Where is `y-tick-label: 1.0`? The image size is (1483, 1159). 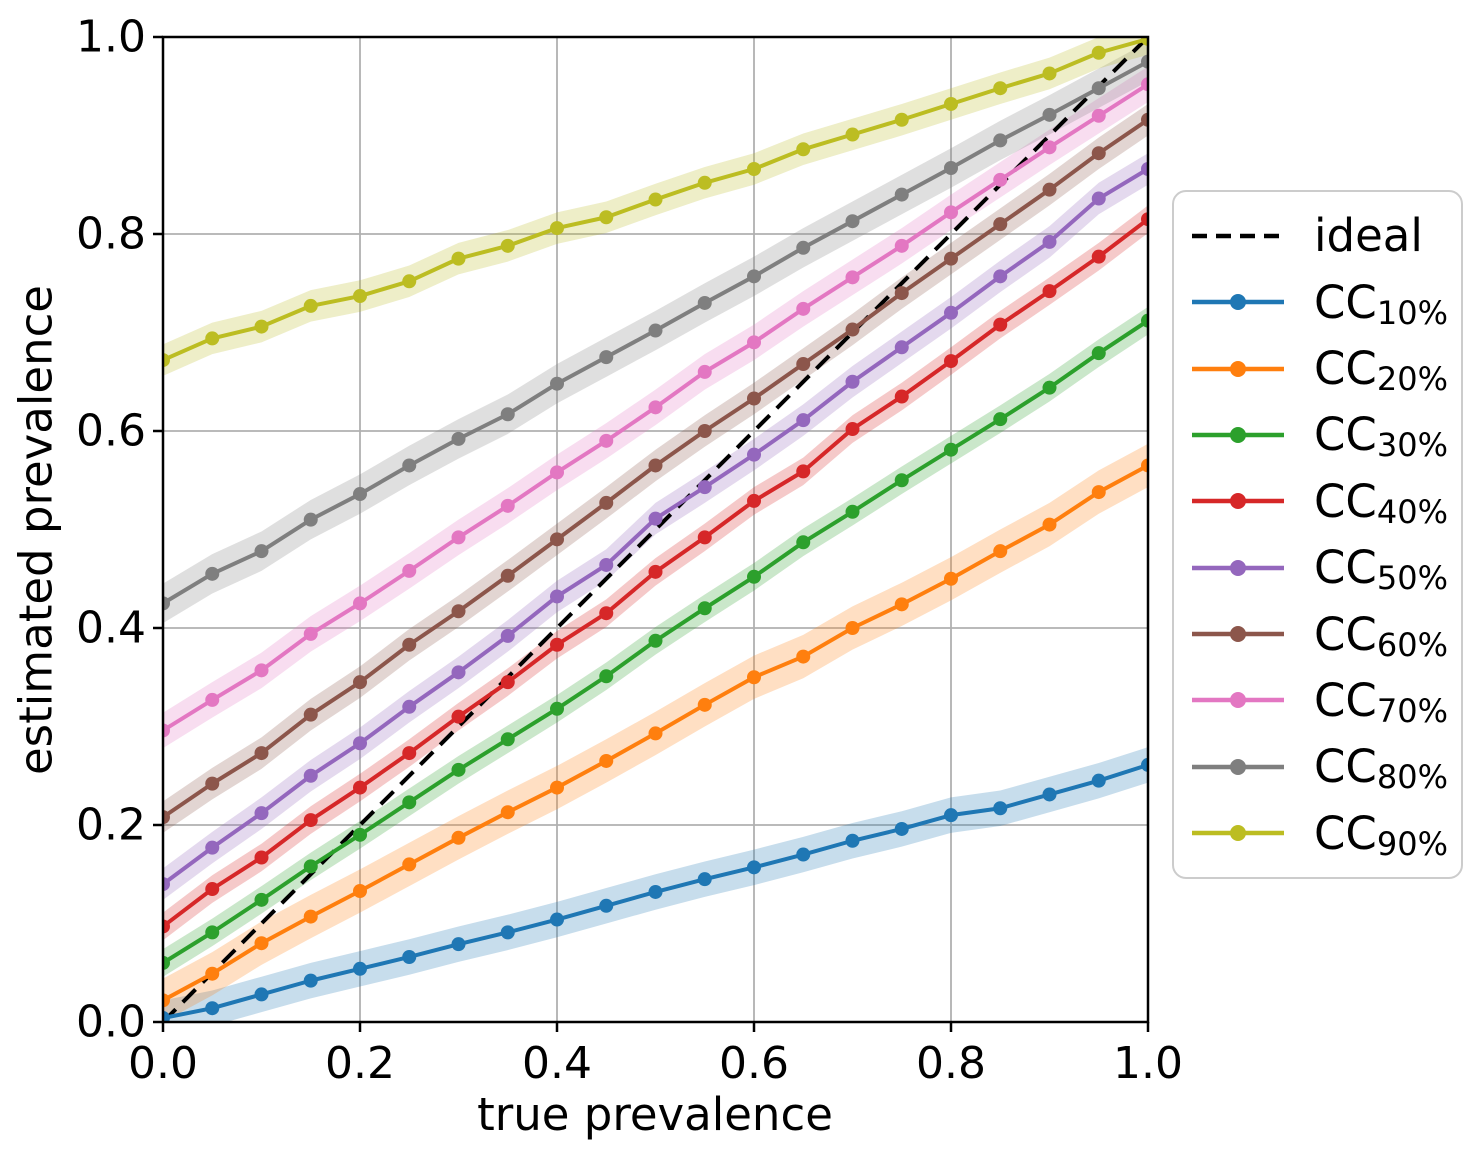
y-tick-label: 1.0 is located at coordinates (111, 37).